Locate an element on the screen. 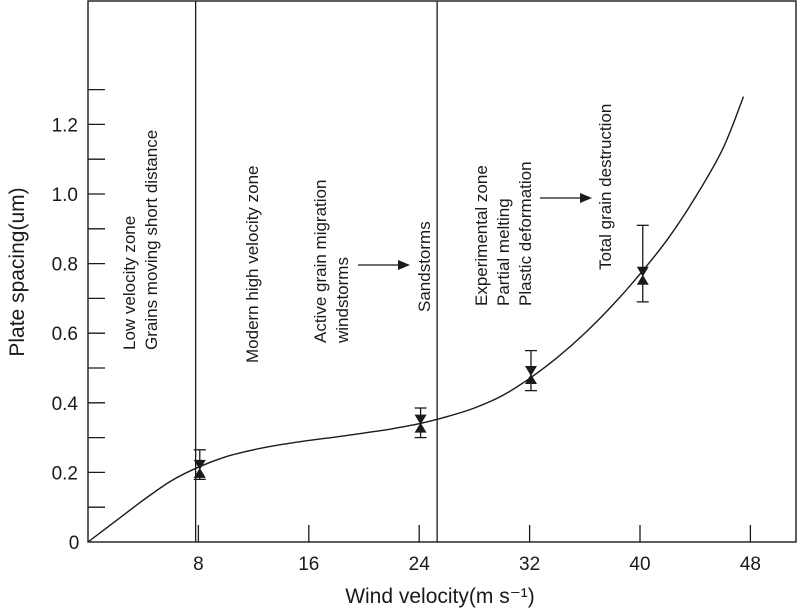  x-tick-label: 40 is located at coordinates (639, 564).